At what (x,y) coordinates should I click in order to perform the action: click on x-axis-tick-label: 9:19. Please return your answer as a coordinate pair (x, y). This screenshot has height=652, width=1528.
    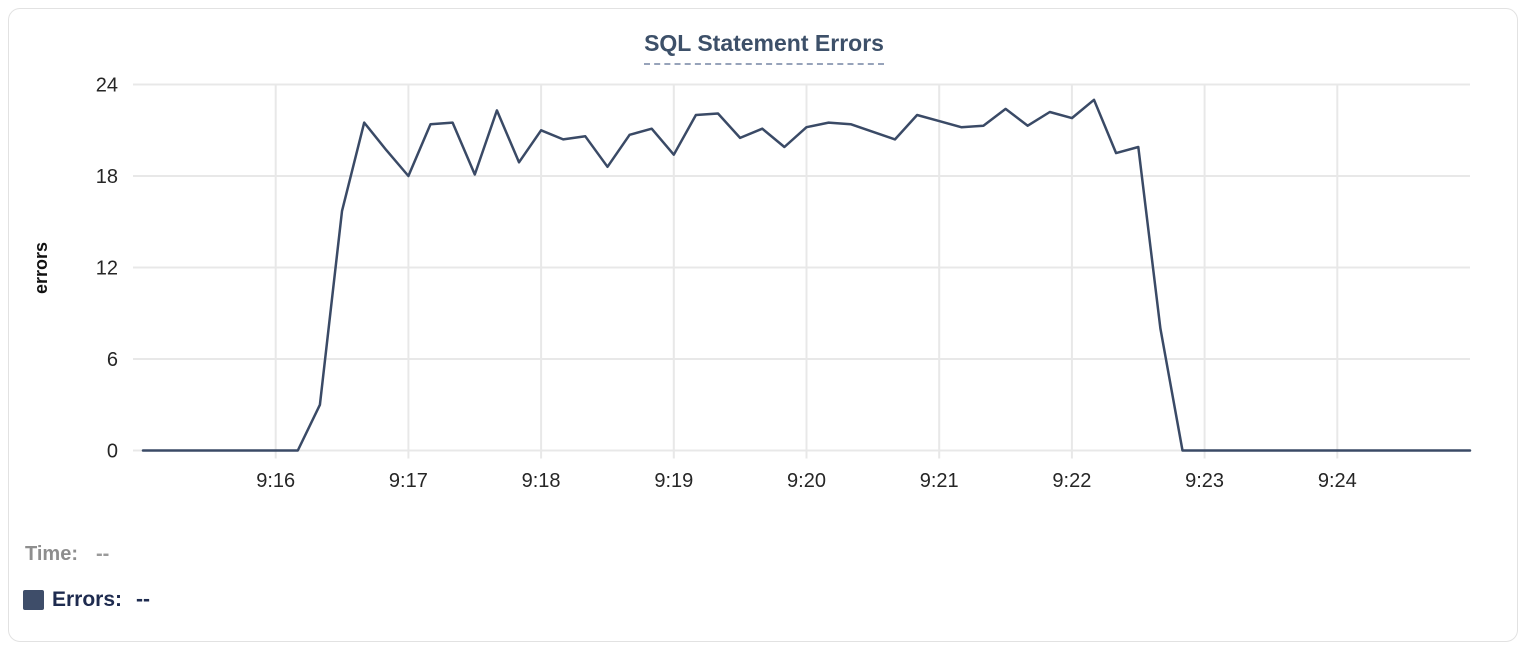
    Looking at the image, I should click on (673, 481).